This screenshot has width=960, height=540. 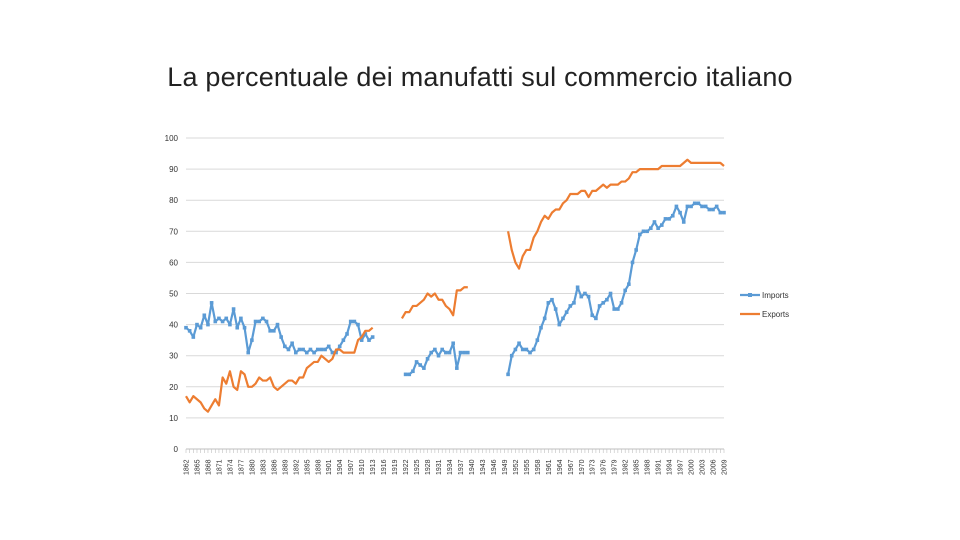 What do you see at coordinates (483, 467) in the screenshot?
I see `x-tick-label: 1943` at bounding box center [483, 467].